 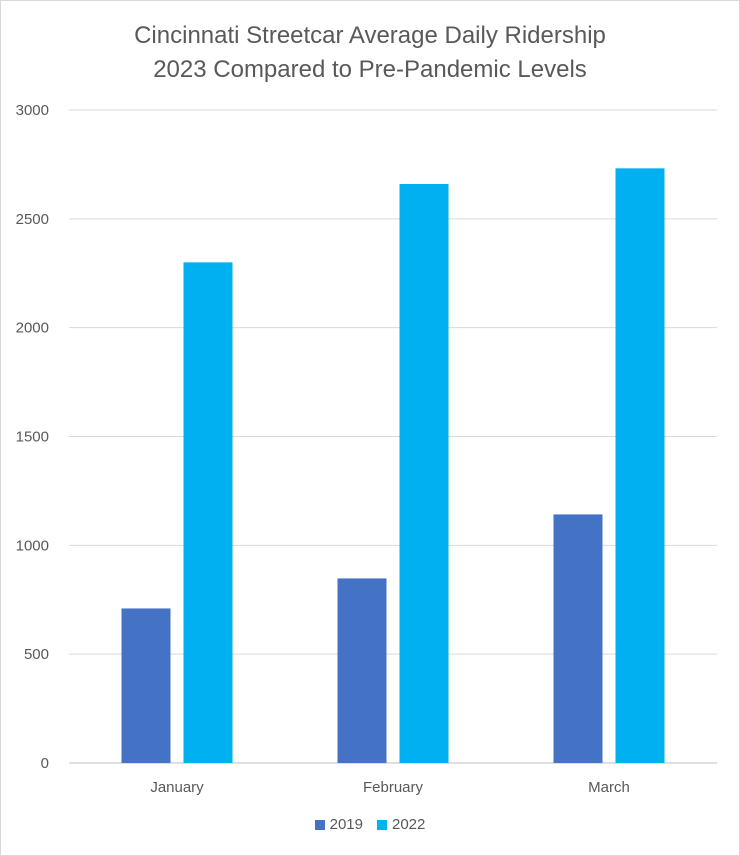 What do you see at coordinates (424, 474) in the screenshot?
I see `bar-2022-february` at bounding box center [424, 474].